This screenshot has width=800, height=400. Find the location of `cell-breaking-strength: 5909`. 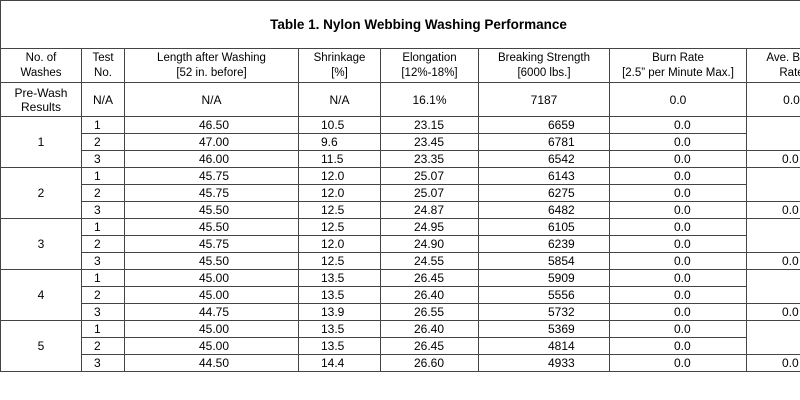

cell-breaking-strength: 5909 is located at coordinates (544, 278).